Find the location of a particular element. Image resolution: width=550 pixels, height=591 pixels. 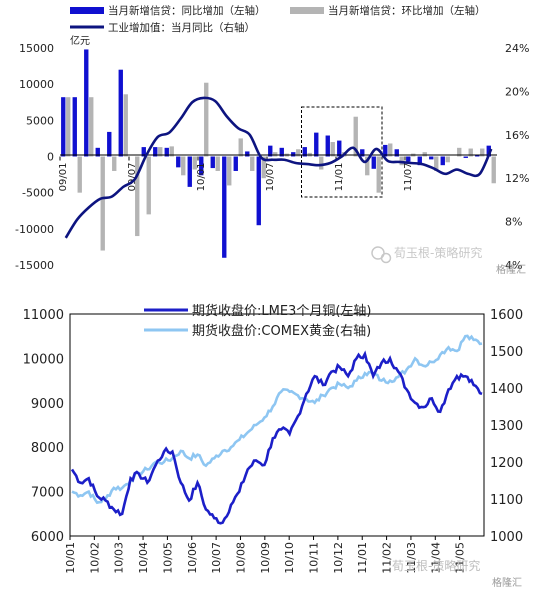

x-tick-label: 11/05 is located at coordinates (460, 558).